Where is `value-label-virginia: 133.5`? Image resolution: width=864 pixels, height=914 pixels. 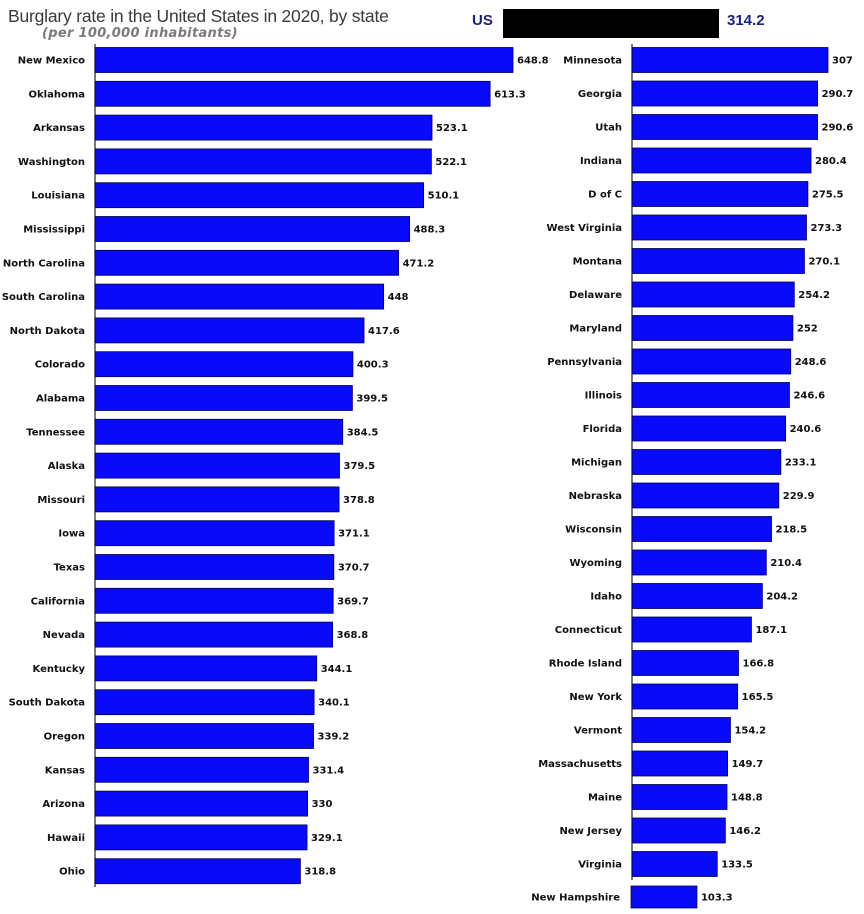
value-label-virginia: 133.5 is located at coordinates (737, 865).